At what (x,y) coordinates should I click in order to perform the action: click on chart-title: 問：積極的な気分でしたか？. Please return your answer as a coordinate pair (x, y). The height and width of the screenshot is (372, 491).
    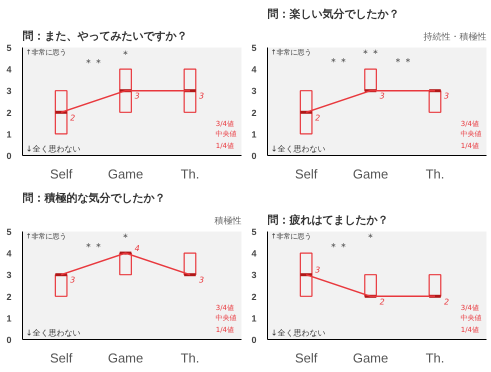
    Looking at the image, I should click on (94, 198).